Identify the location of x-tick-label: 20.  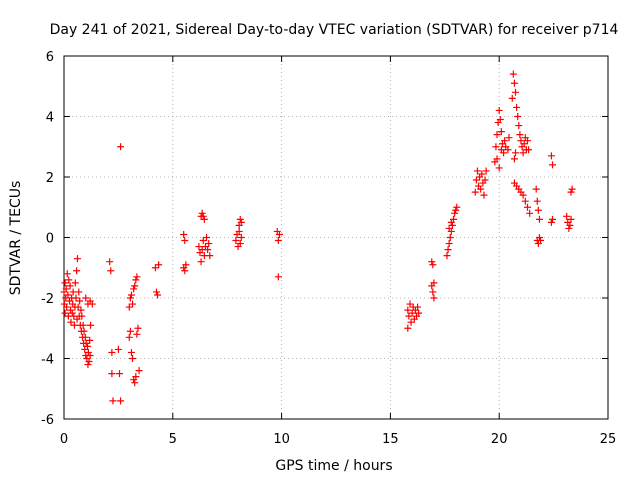
(499, 439).